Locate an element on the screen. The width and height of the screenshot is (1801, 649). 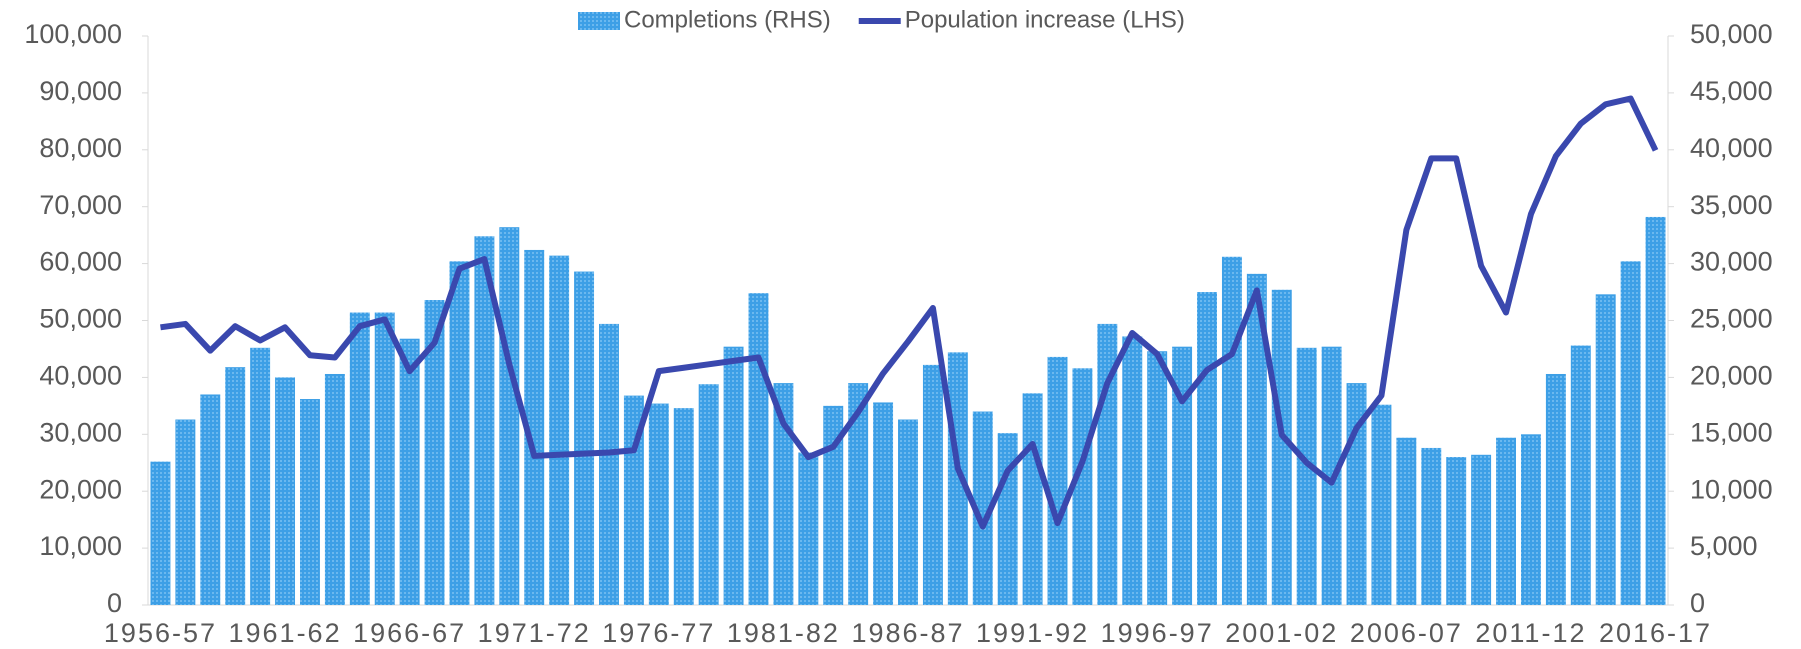
y2-tick-label: 50,000 is located at coordinates (1731, 34).